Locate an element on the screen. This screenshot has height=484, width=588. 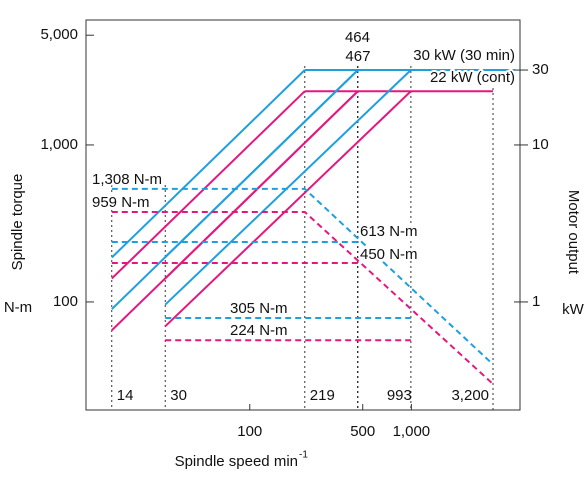
top-mark-label: 464 is located at coordinates (357, 37).